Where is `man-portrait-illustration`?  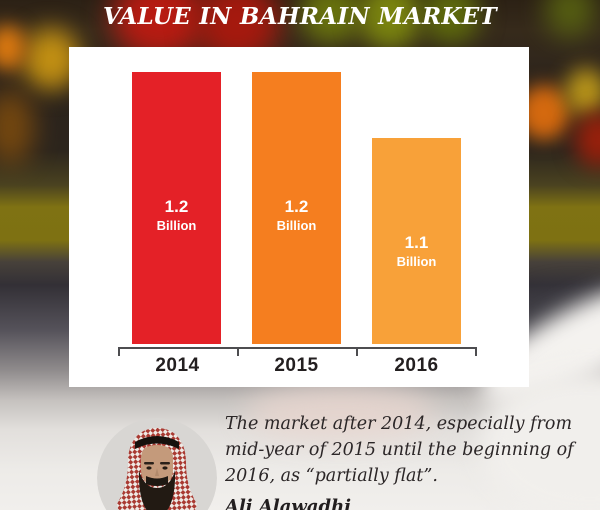 man-portrait-illustration is located at coordinates (157, 464).